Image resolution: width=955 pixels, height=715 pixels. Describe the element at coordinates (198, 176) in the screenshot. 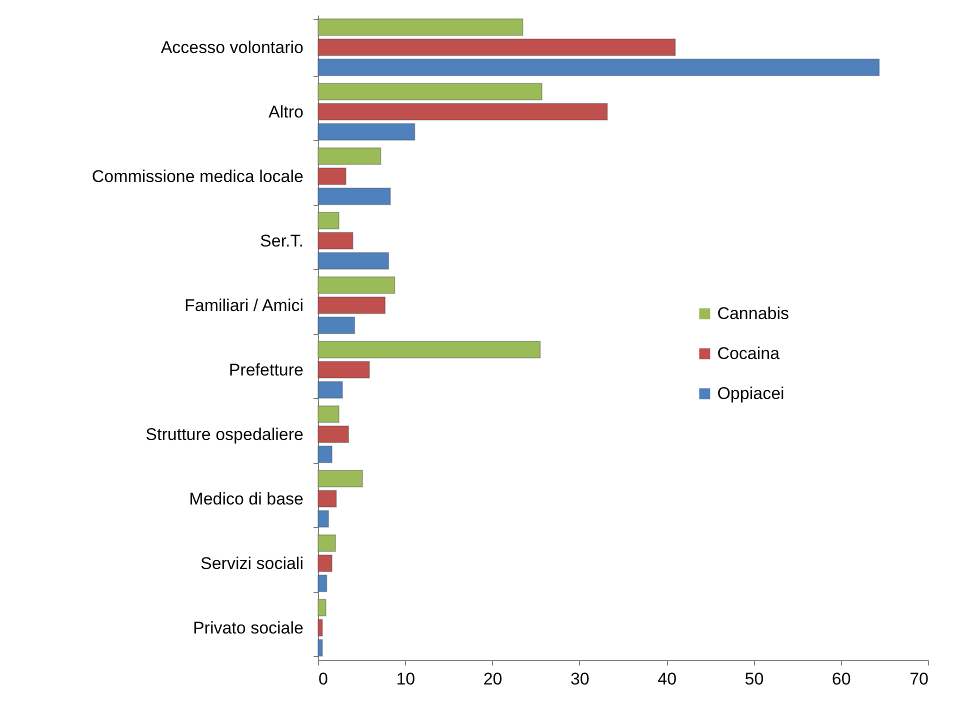

I see `y-tick-label: Commissione medica locale` at that location.